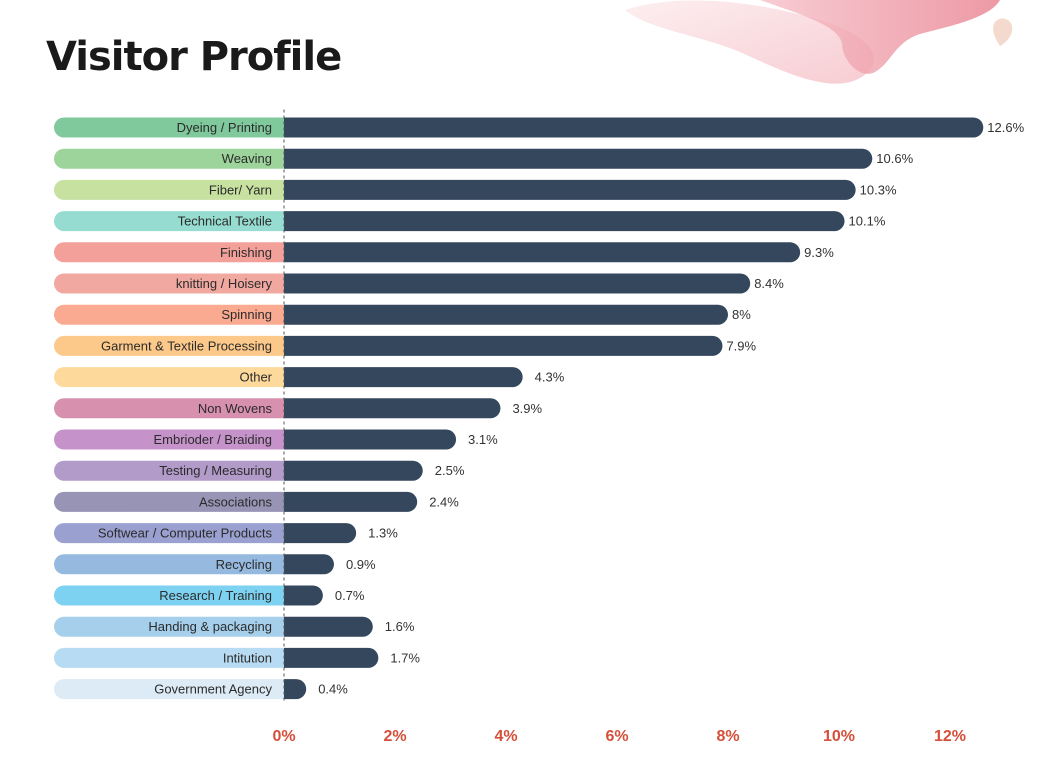 The height and width of the screenshot is (768, 1056). What do you see at coordinates (400, 626) in the screenshot?
I see `value-label: 1.6%` at bounding box center [400, 626].